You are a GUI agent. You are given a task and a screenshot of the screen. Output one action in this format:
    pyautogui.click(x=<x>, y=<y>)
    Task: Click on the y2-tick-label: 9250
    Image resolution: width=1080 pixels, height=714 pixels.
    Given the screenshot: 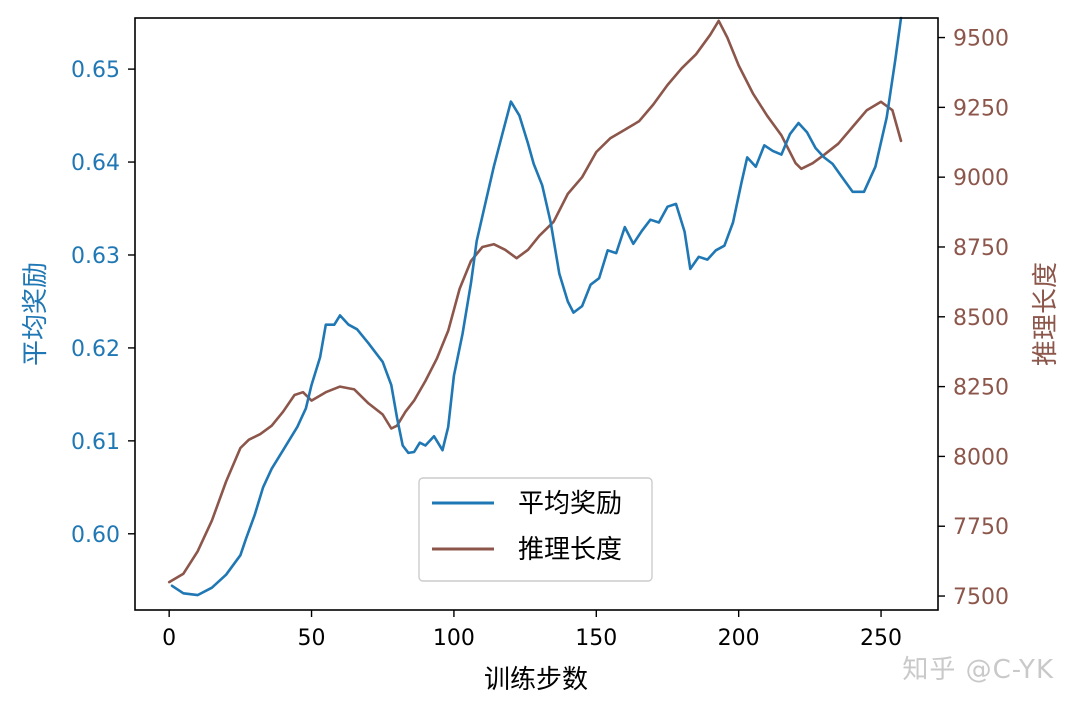 What is the action you would take?
    pyautogui.click(x=981, y=108)
    